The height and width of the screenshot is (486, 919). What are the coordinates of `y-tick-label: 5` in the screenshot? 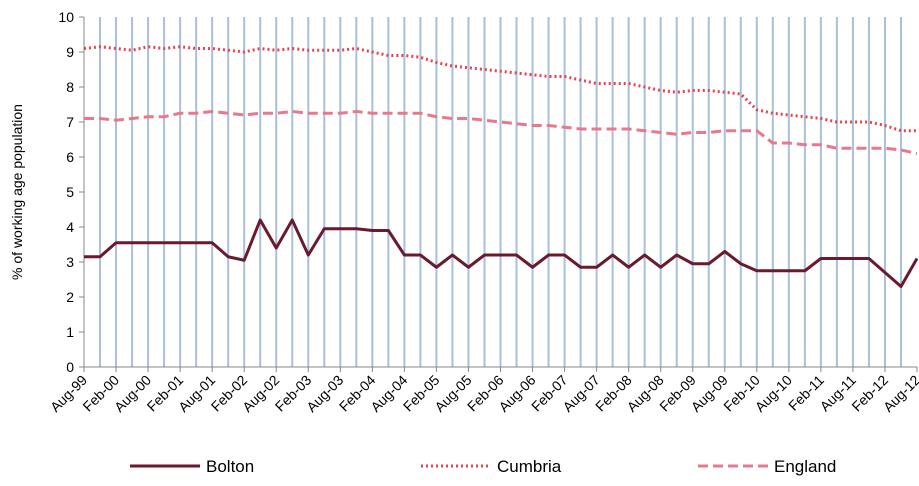 It's located at (70, 192).